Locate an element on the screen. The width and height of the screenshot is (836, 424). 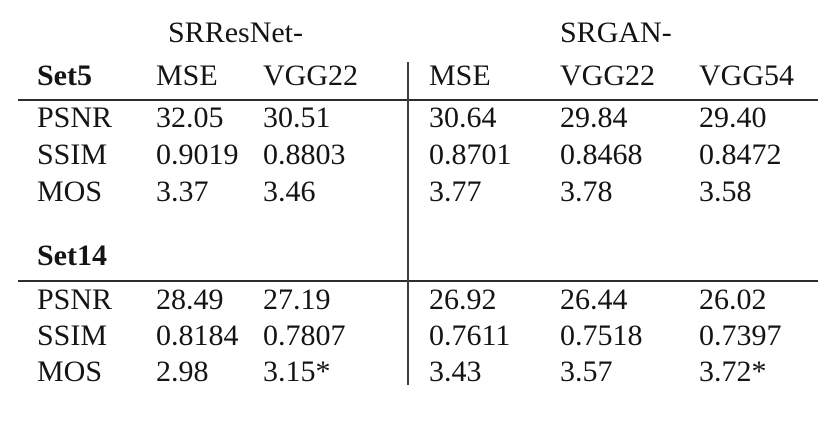
value-cell: 3.15* is located at coordinates (297, 371).